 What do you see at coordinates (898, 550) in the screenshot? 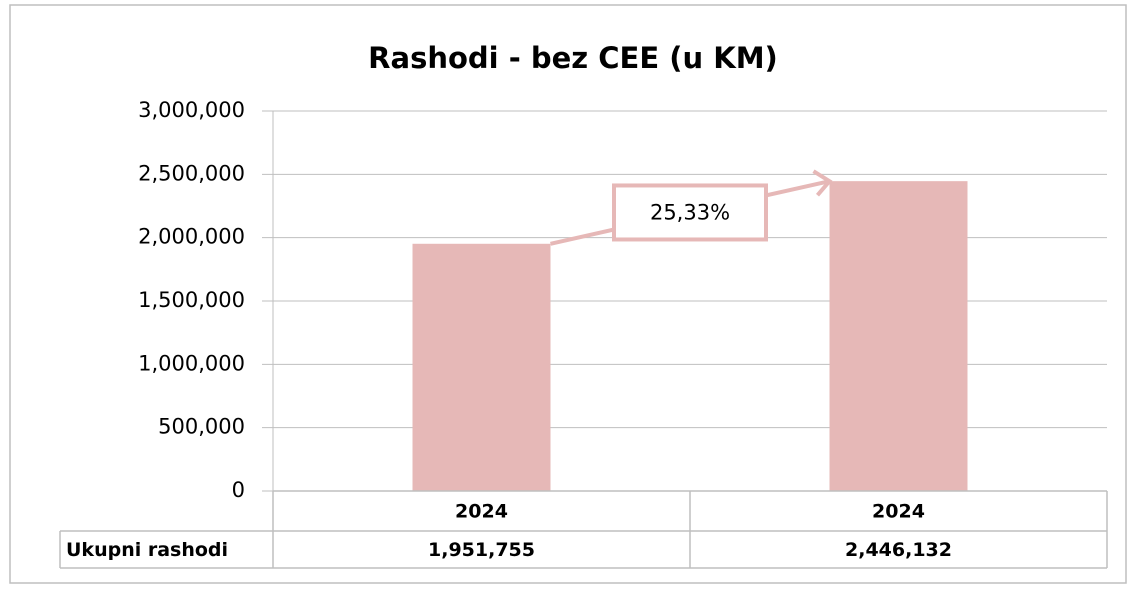
I see `table-value: 2,446,132` at bounding box center [898, 550].